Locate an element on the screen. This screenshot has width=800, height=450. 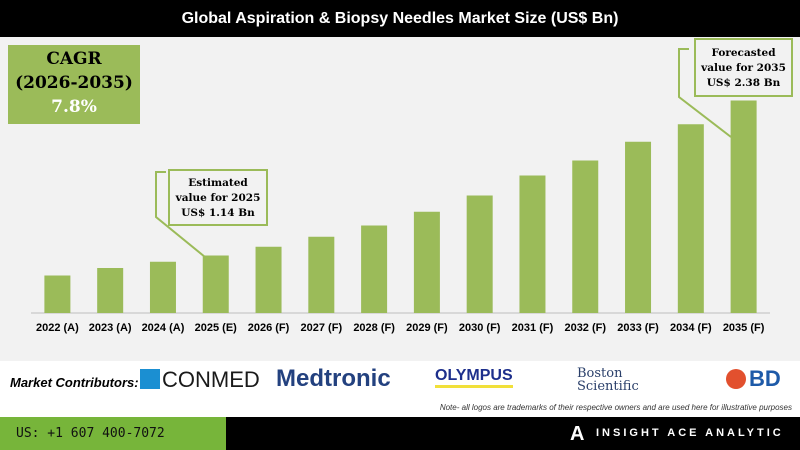
x-tick-label: 2031 (F) is located at coordinates (533, 328).